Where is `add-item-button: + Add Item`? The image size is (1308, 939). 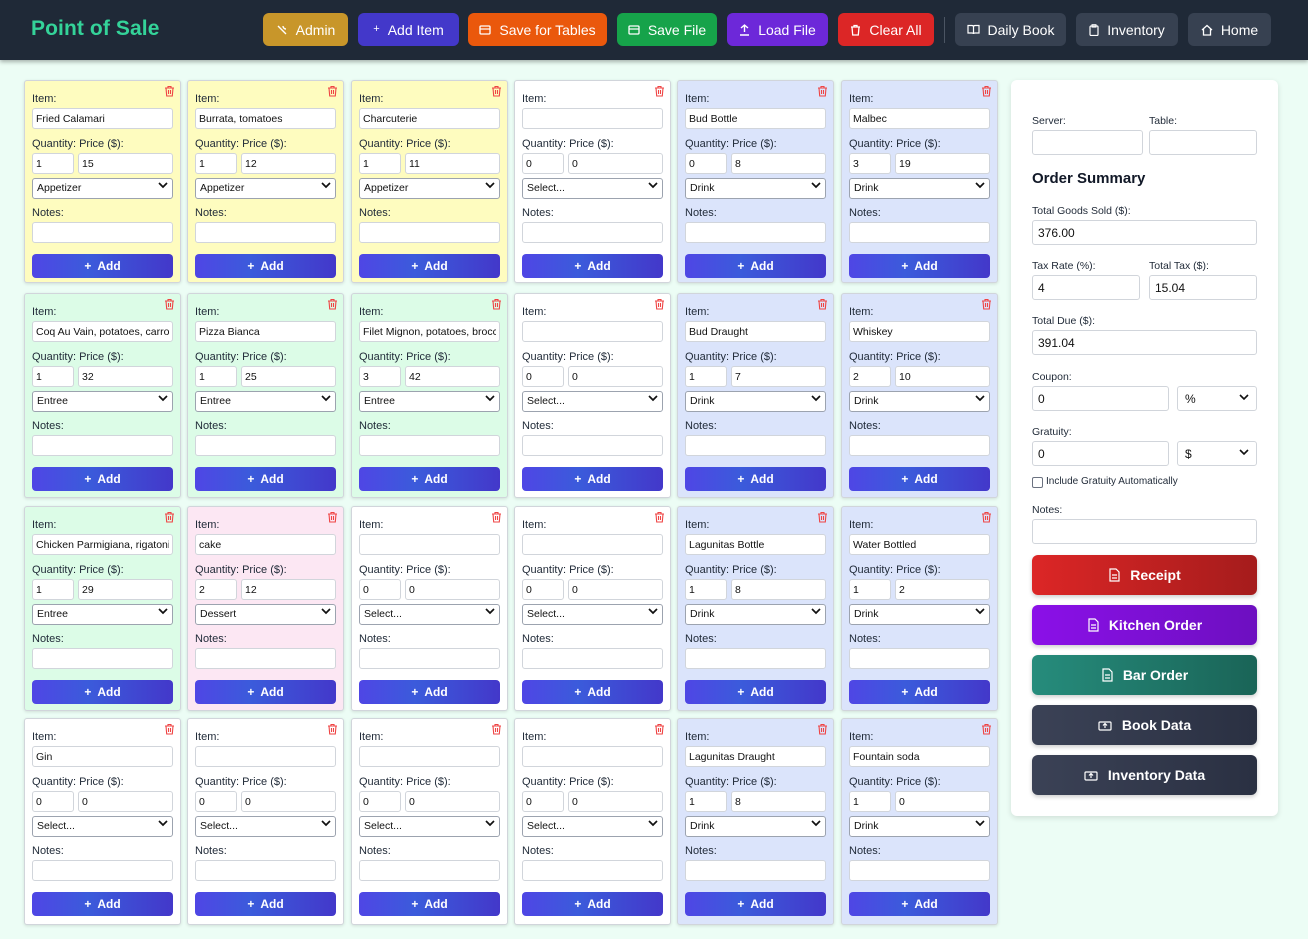 add-item-button: + Add Item is located at coordinates (408, 29).